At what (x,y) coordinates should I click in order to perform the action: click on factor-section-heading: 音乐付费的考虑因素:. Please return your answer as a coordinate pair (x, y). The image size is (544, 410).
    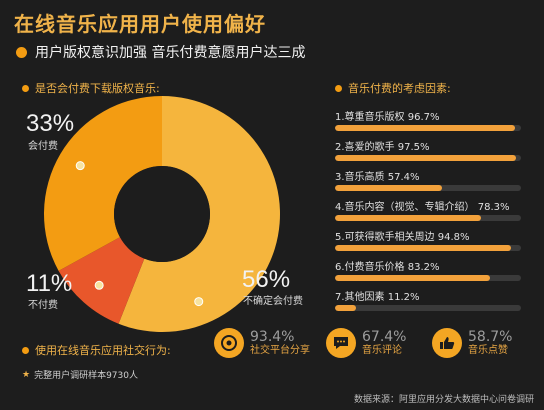
    Looking at the image, I should click on (393, 88).